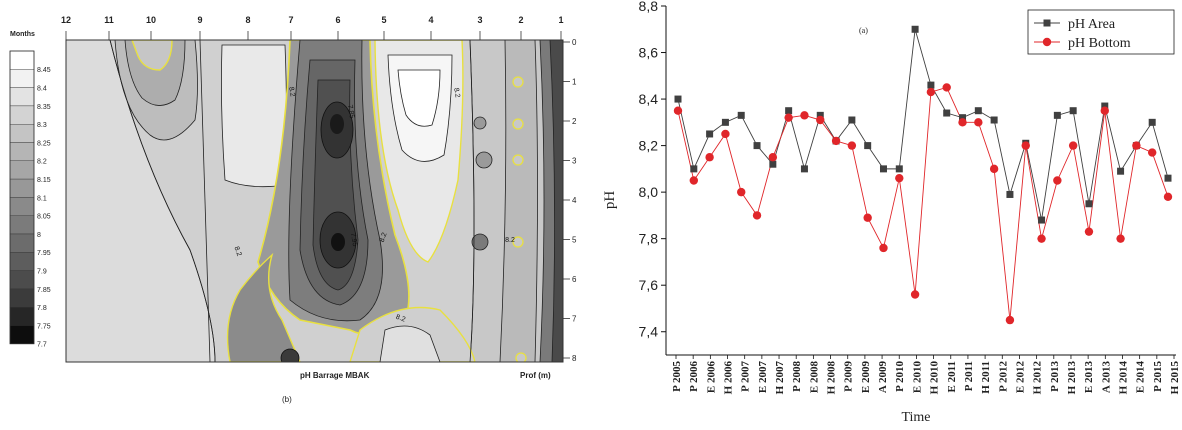 Image resolution: width=1182 pixels, height=430 pixels. What do you see at coordinates (649, 192) in the screenshot?
I see `y-tick-label: 8,0` at bounding box center [649, 192].